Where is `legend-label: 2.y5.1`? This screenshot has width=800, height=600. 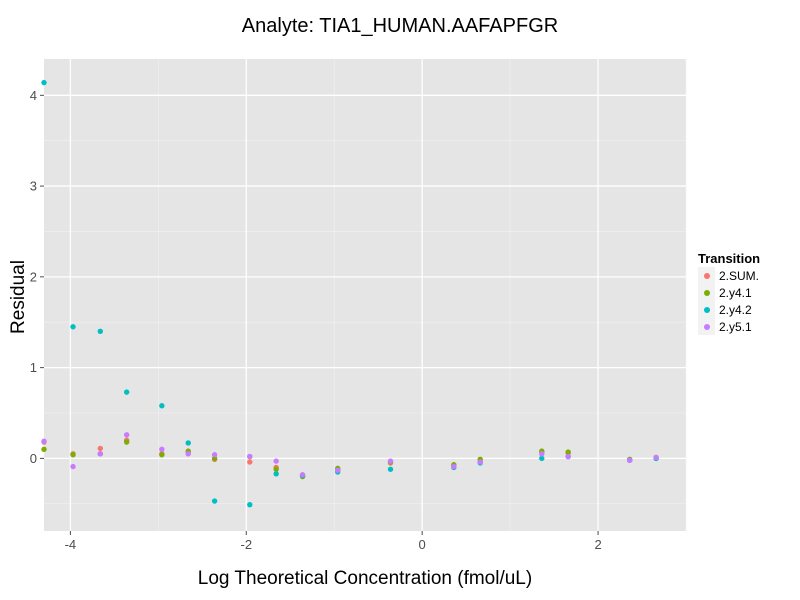 legend-label: 2.y5.1 is located at coordinates (735, 326).